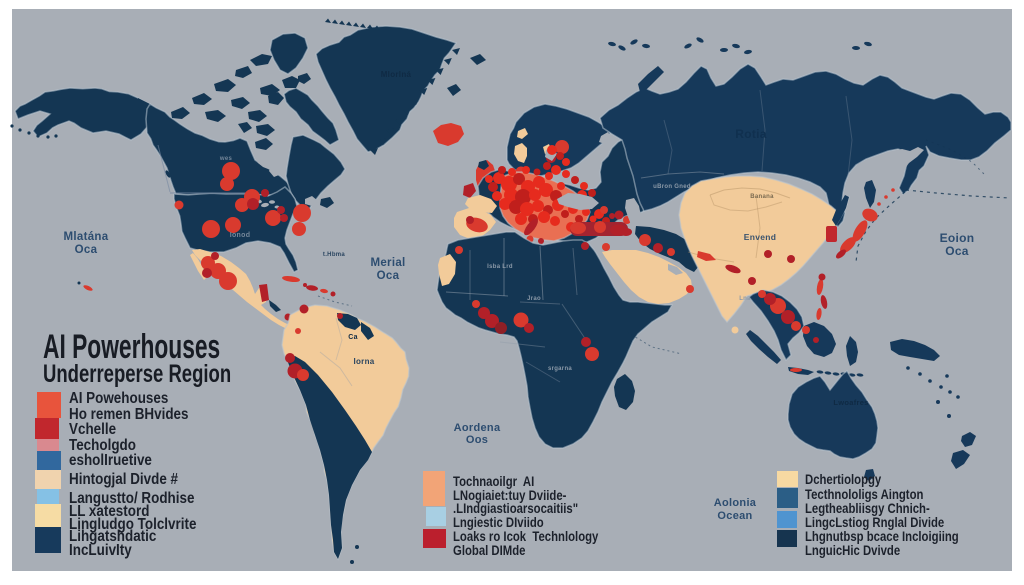 The width and height of the screenshot is (1024, 585). Describe the element at coordinates (734, 516) in the screenshot. I see `svg-text: Ocean` at that location.